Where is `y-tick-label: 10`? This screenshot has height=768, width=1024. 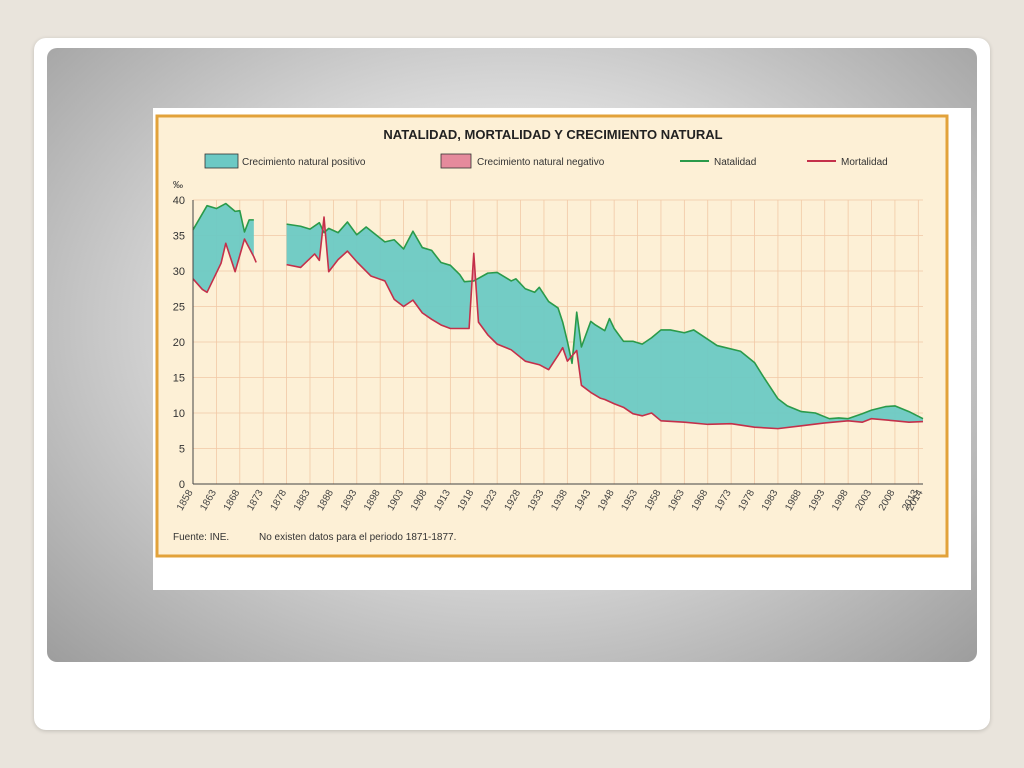
y-tick-label: 10 is located at coordinates (179, 414).